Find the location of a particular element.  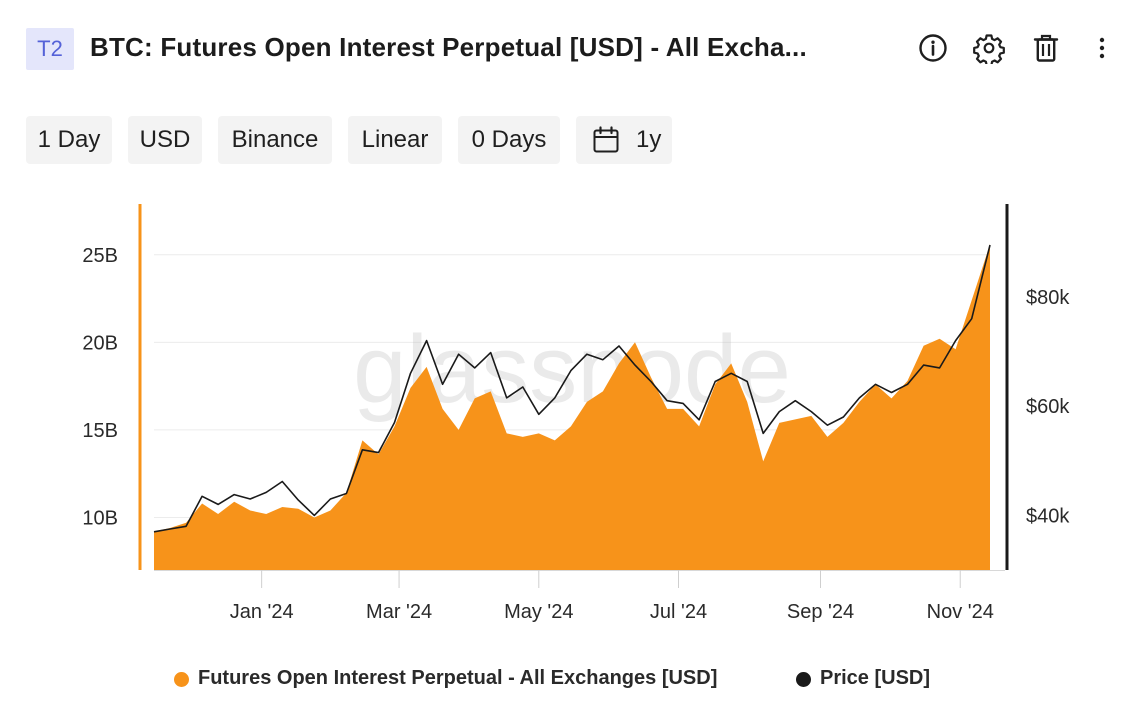

x-tick-label: May '24 is located at coordinates (538, 612).